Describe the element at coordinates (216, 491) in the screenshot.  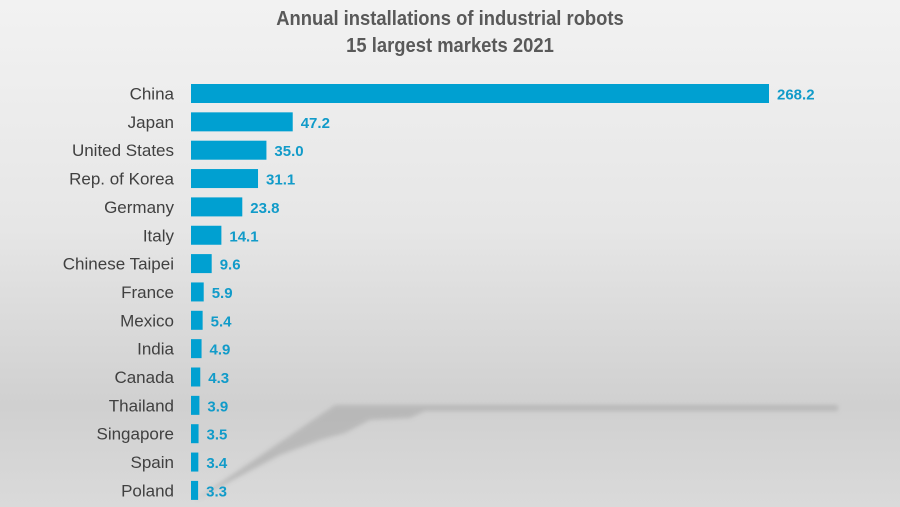
I see `value-label: 3.3` at that location.